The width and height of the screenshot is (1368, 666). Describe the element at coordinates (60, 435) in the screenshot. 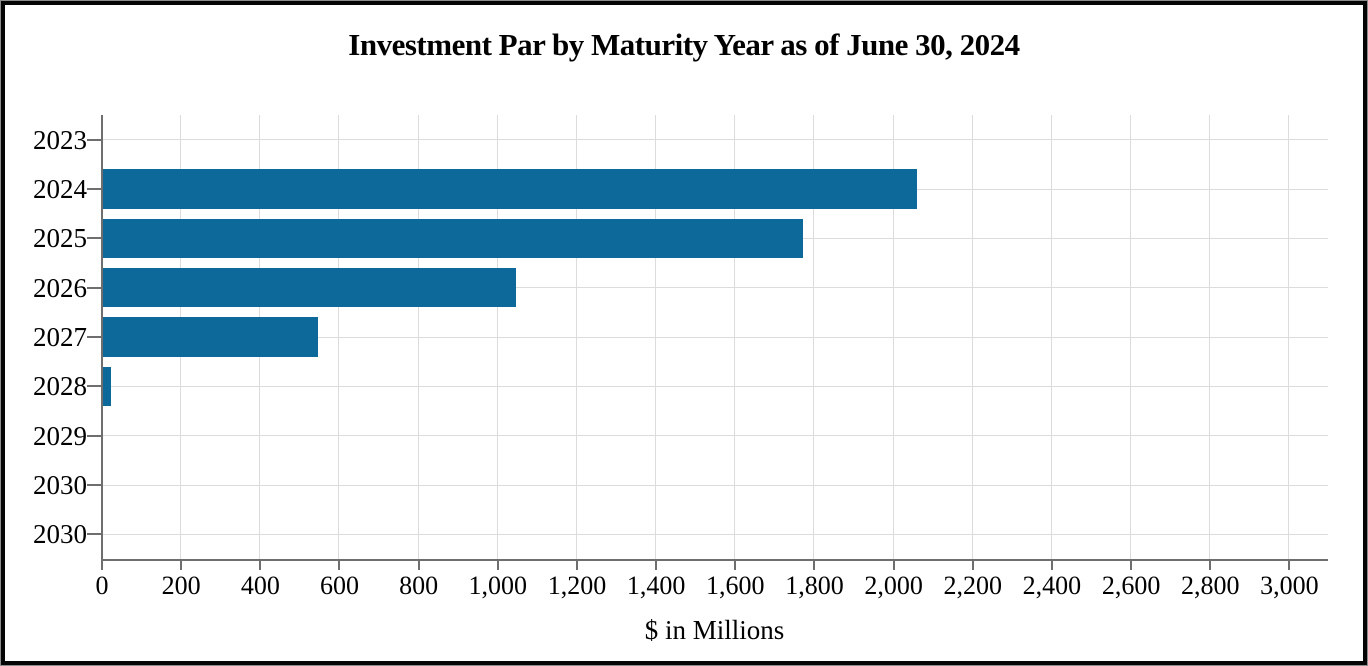

I see `y-tick-label: 2029` at that location.